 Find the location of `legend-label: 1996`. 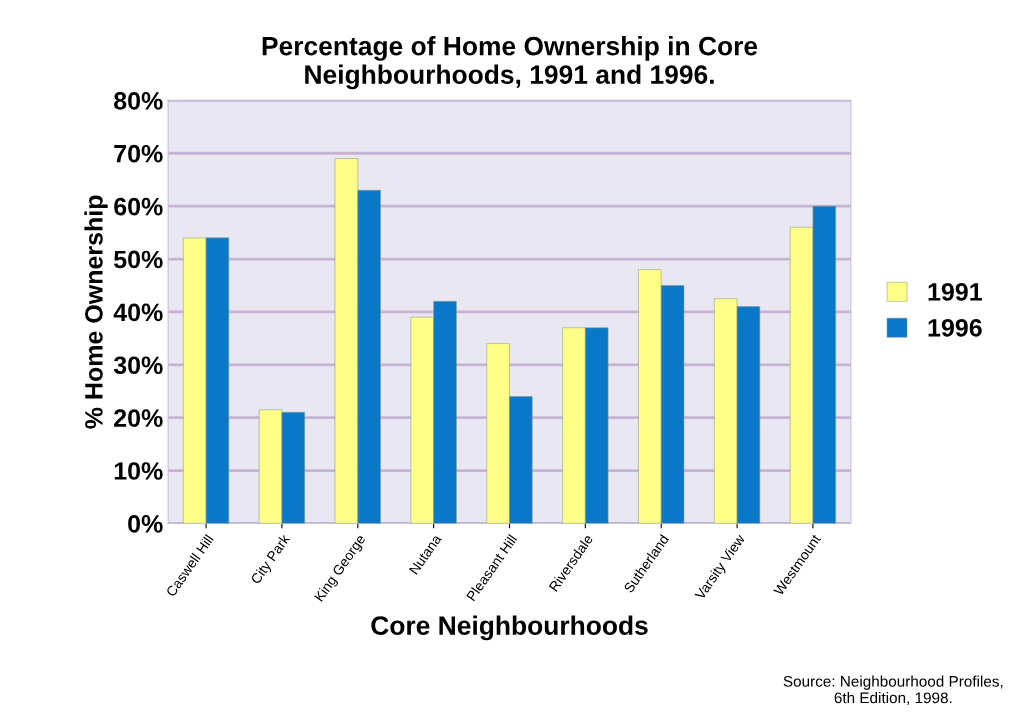

legend-label: 1996 is located at coordinates (955, 327).